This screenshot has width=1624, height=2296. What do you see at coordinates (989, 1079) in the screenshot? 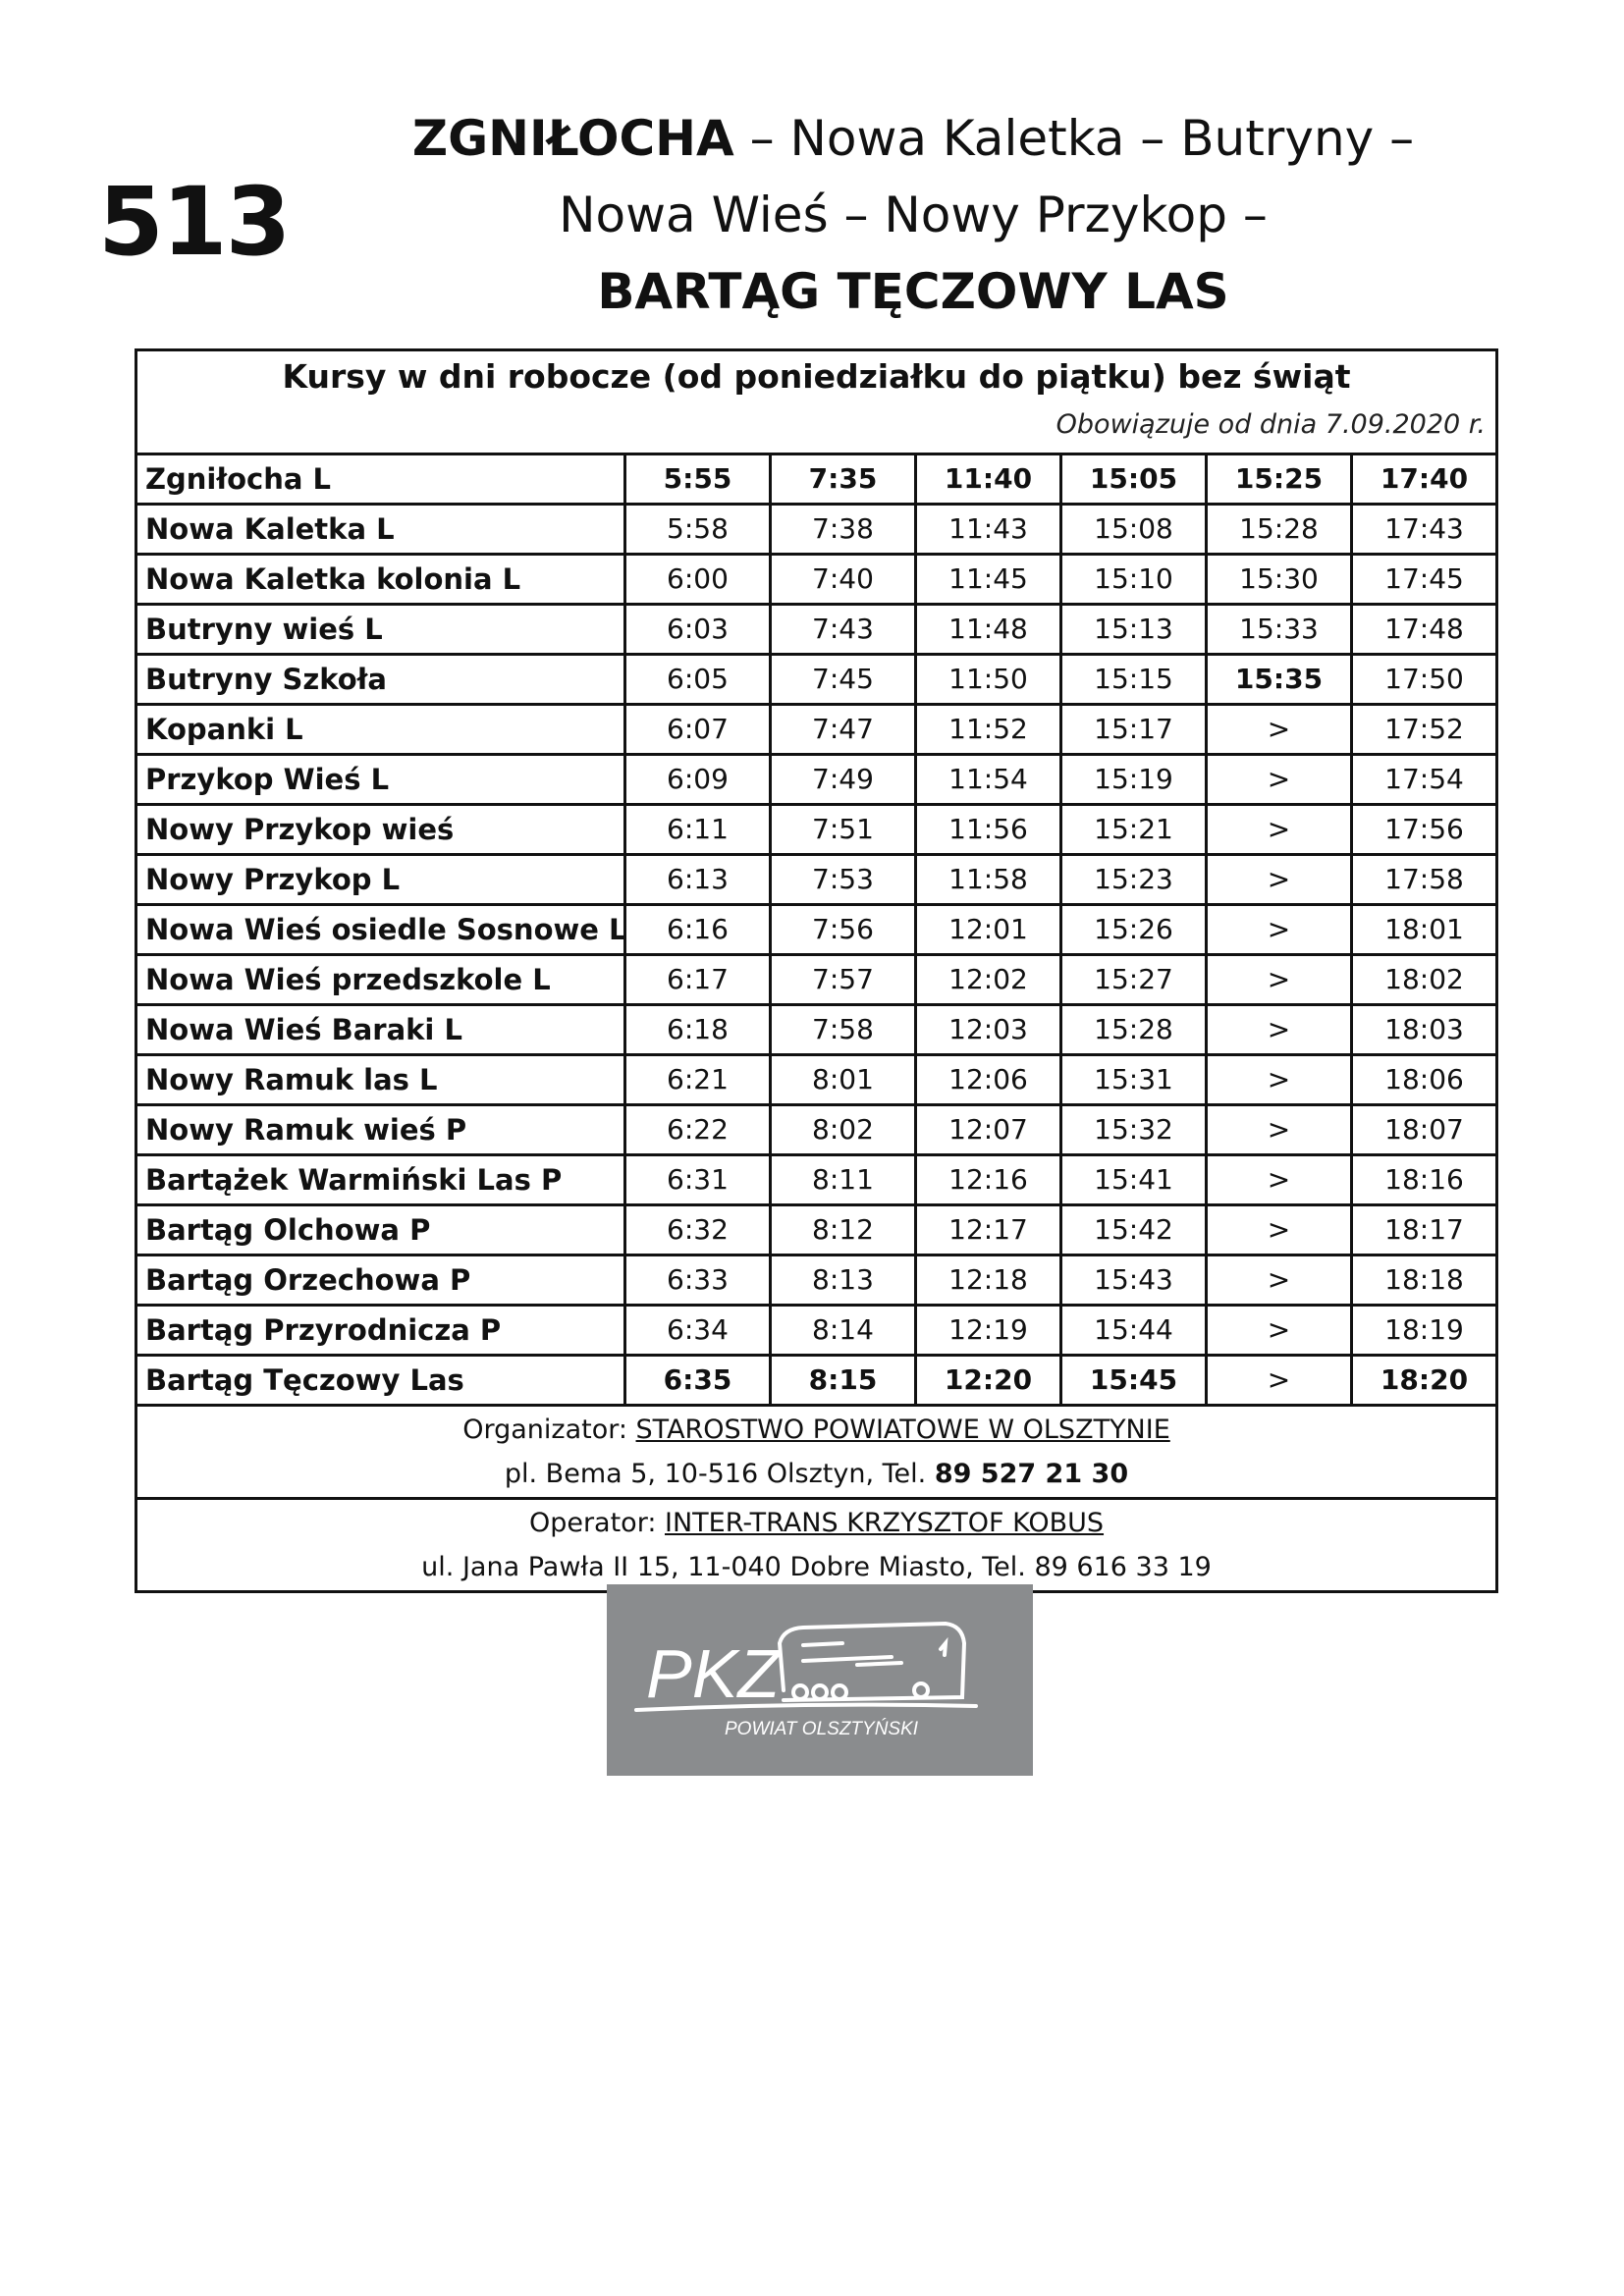
I see `departure-time: 12:06` at bounding box center [989, 1079].